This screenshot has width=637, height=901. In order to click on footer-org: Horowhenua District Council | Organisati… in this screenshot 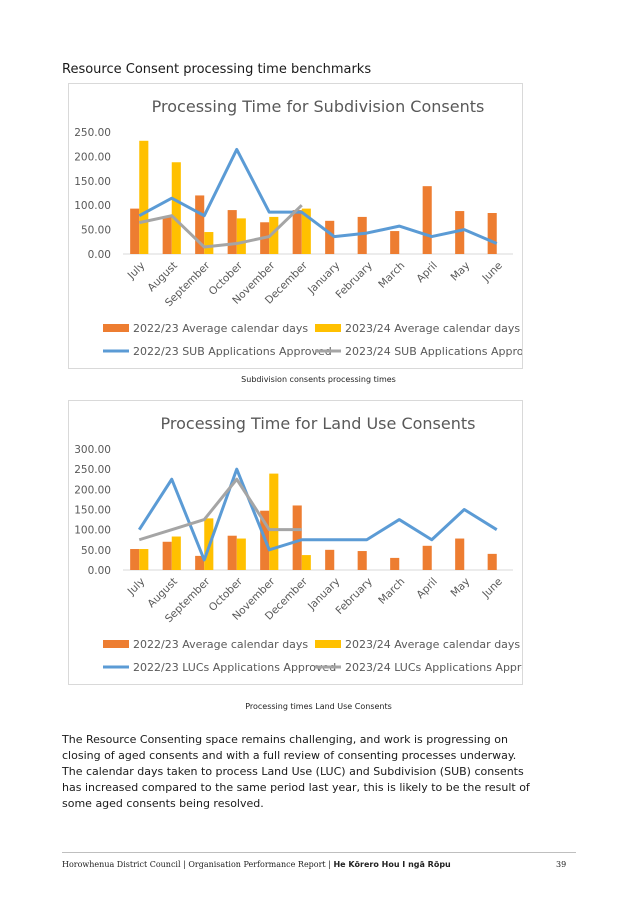, I will do `click(198, 864)`.